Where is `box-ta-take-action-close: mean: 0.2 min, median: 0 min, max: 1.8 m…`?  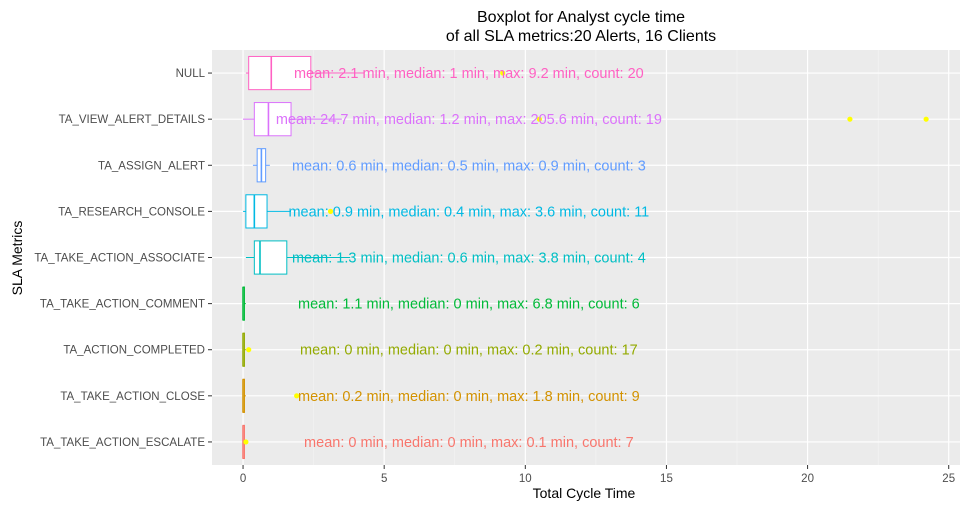 box-ta-take-action-close: mean: 0.2 min, median: 0 min, max: 1.8 m… is located at coordinates (441, 395).